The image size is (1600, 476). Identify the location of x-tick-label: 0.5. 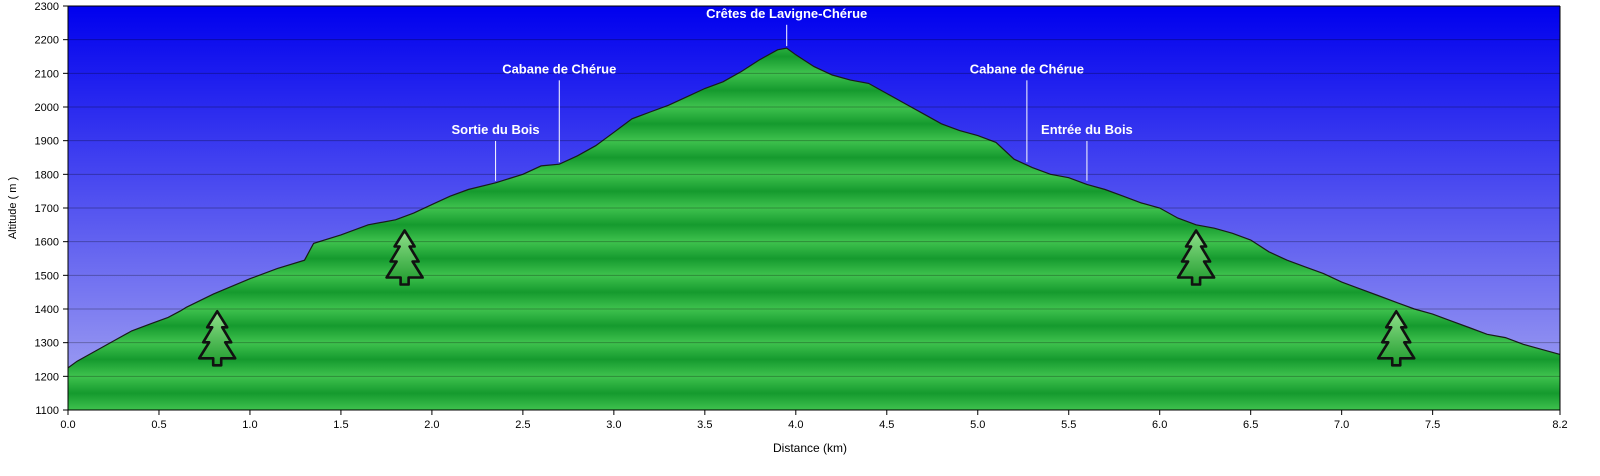
(158, 425).